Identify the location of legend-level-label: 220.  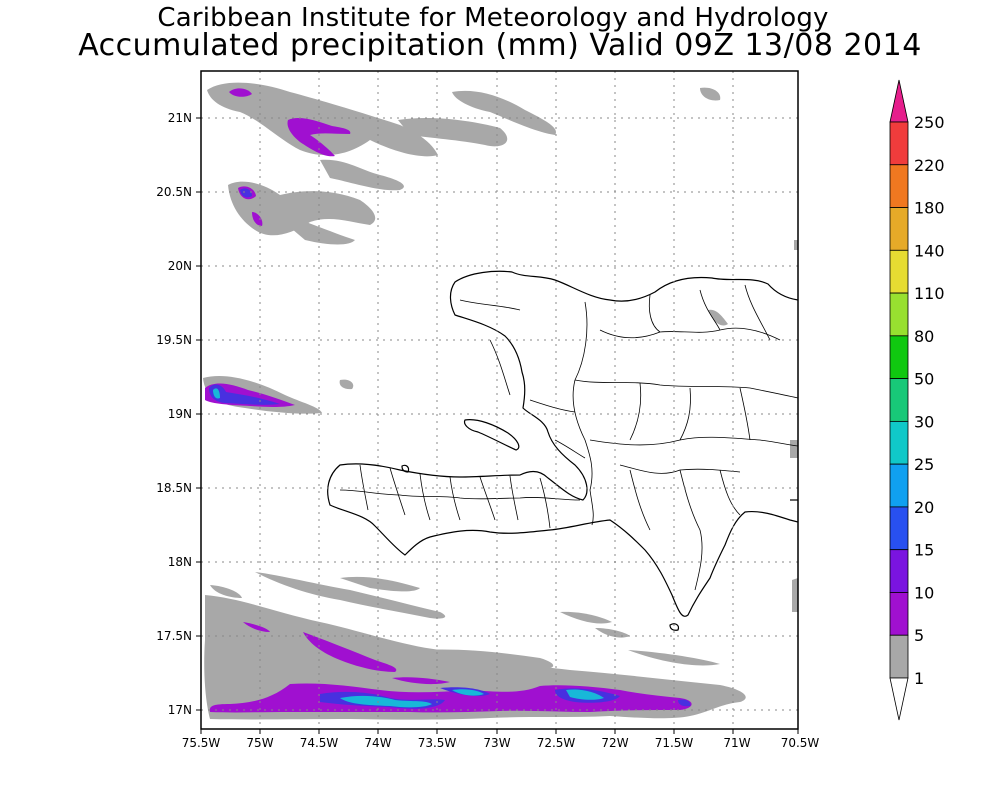
(929, 165).